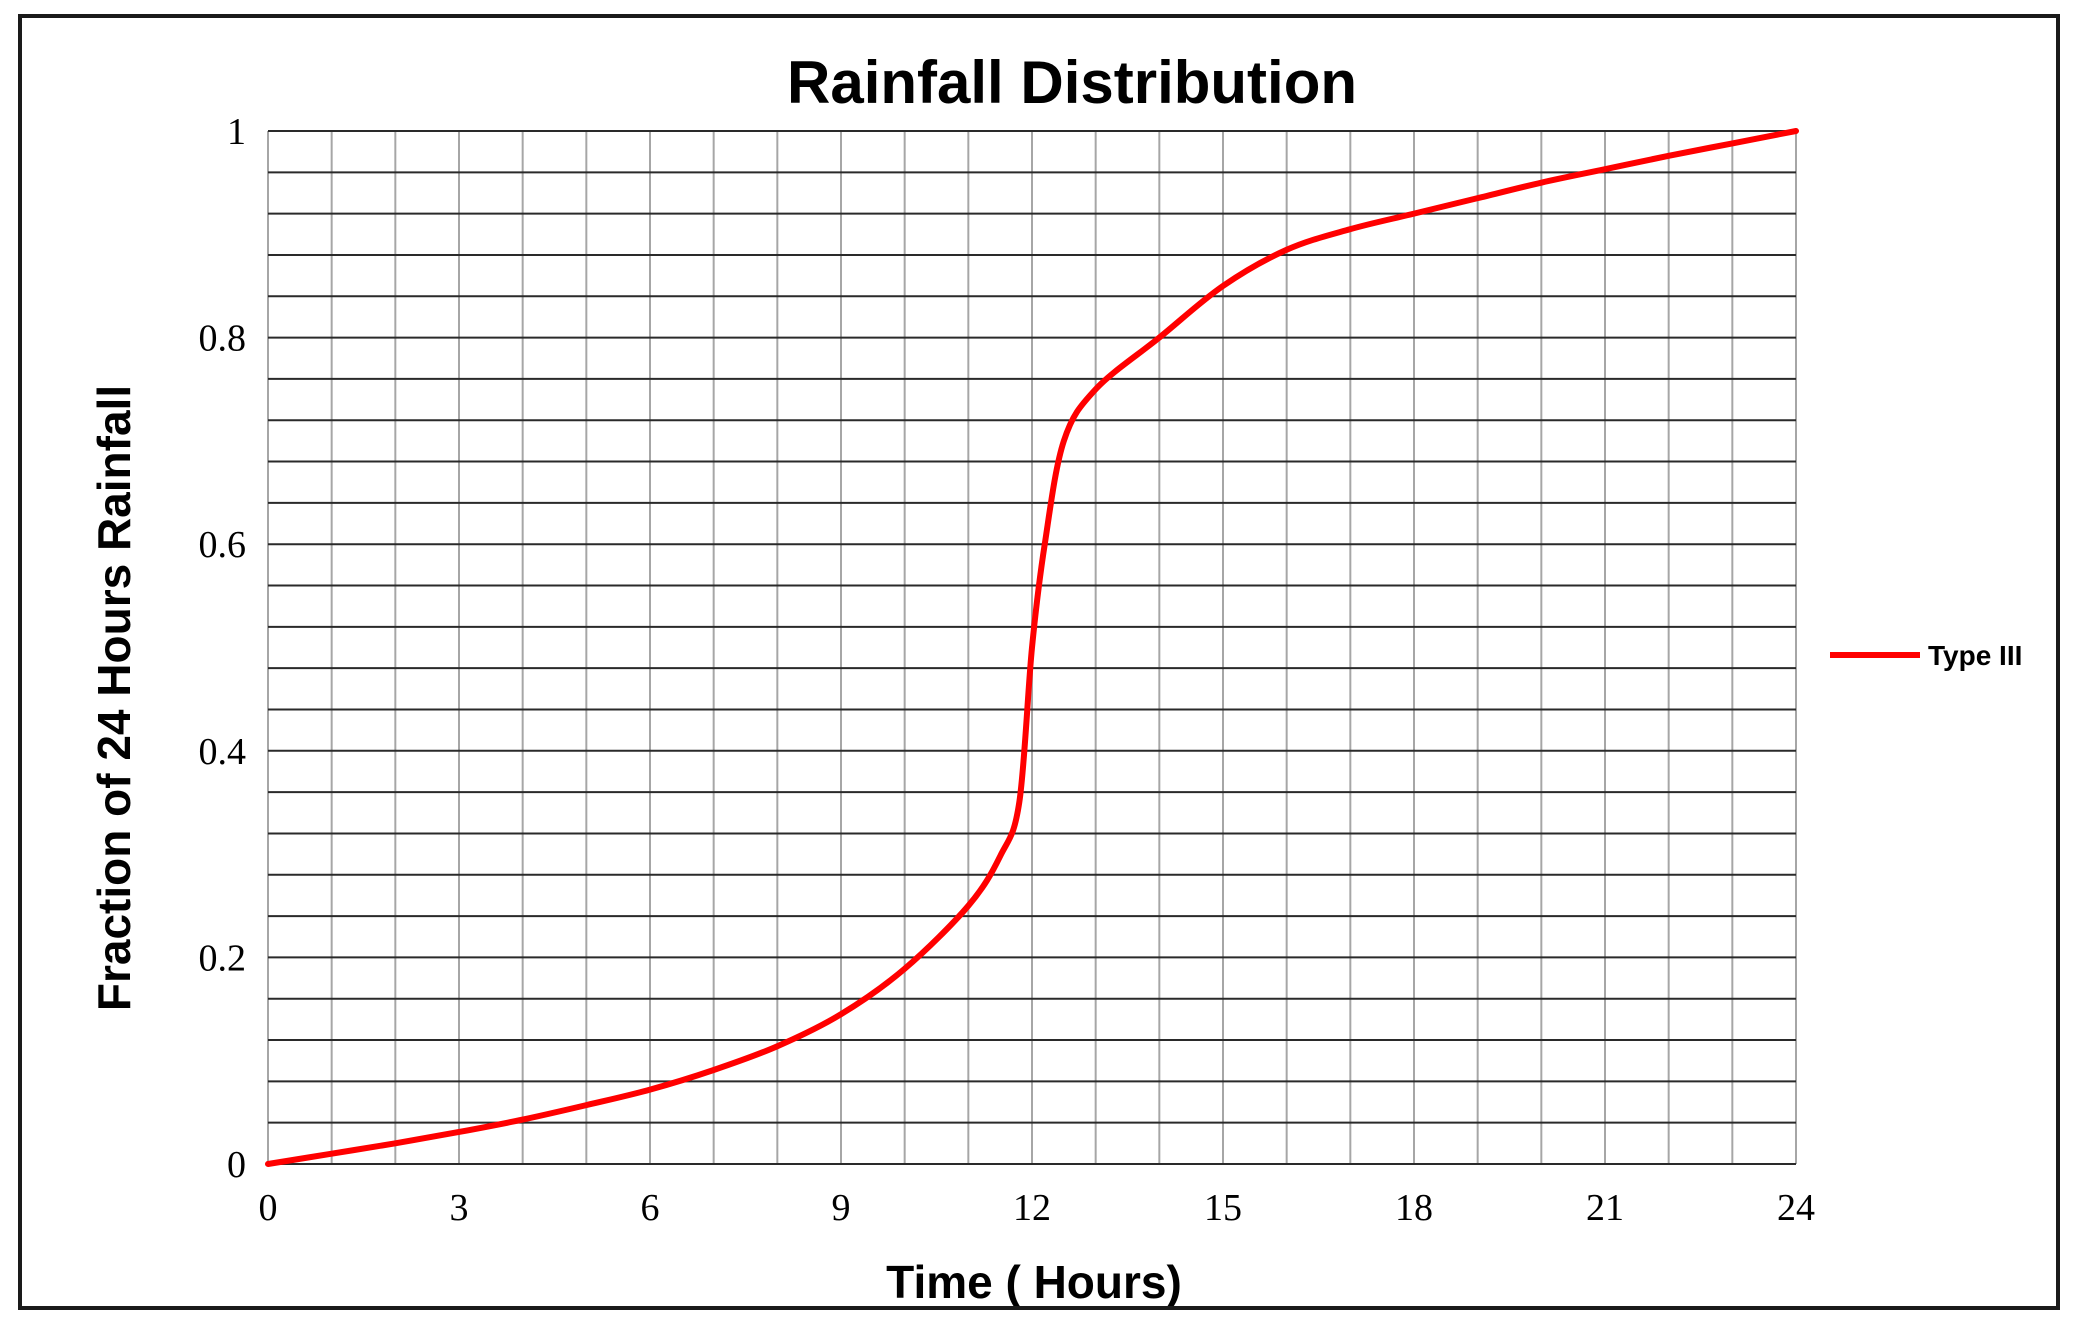 The height and width of the screenshot is (1328, 2079). Describe the element at coordinates (1926, 655) in the screenshot. I see `legend: Type III` at that location.